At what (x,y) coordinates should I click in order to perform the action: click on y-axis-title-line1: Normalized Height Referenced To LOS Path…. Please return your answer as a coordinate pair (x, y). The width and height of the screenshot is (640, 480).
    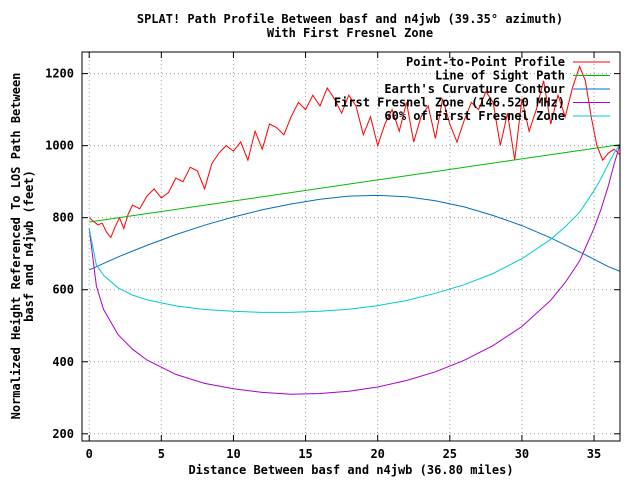
    Looking at the image, I should click on (16, 246).